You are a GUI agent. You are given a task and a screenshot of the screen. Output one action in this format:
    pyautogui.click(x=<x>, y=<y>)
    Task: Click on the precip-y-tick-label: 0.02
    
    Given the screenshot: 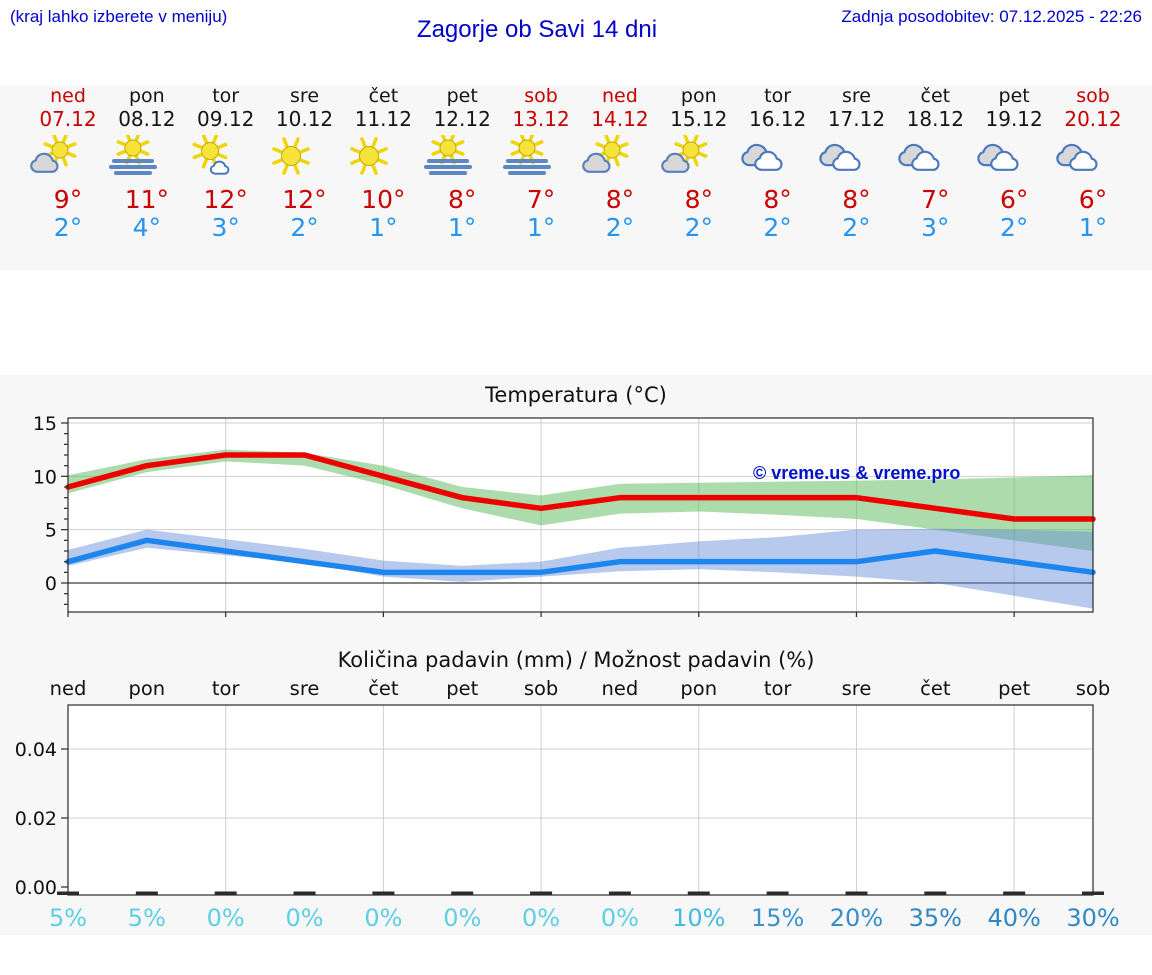 What is the action you would take?
    pyautogui.click(x=36, y=819)
    